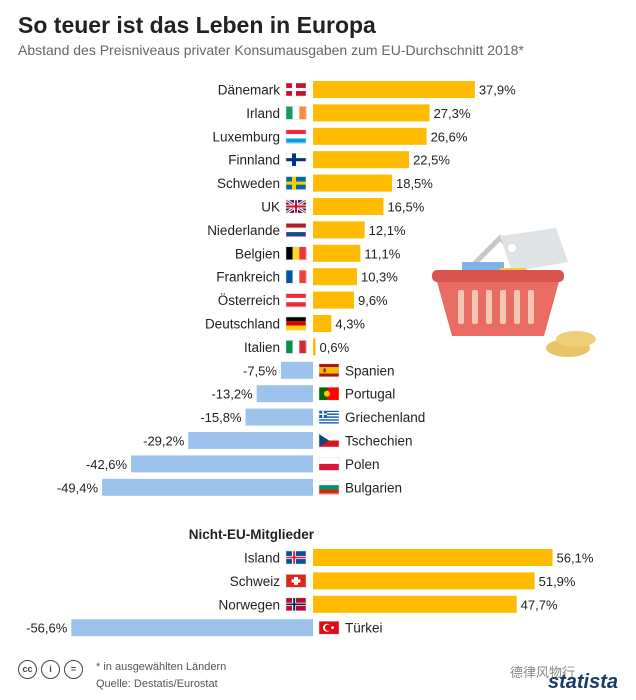 The width and height of the screenshot is (636, 700). Describe the element at coordinates (329, 417) in the screenshot. I see `flag-greece-icon` at that location.